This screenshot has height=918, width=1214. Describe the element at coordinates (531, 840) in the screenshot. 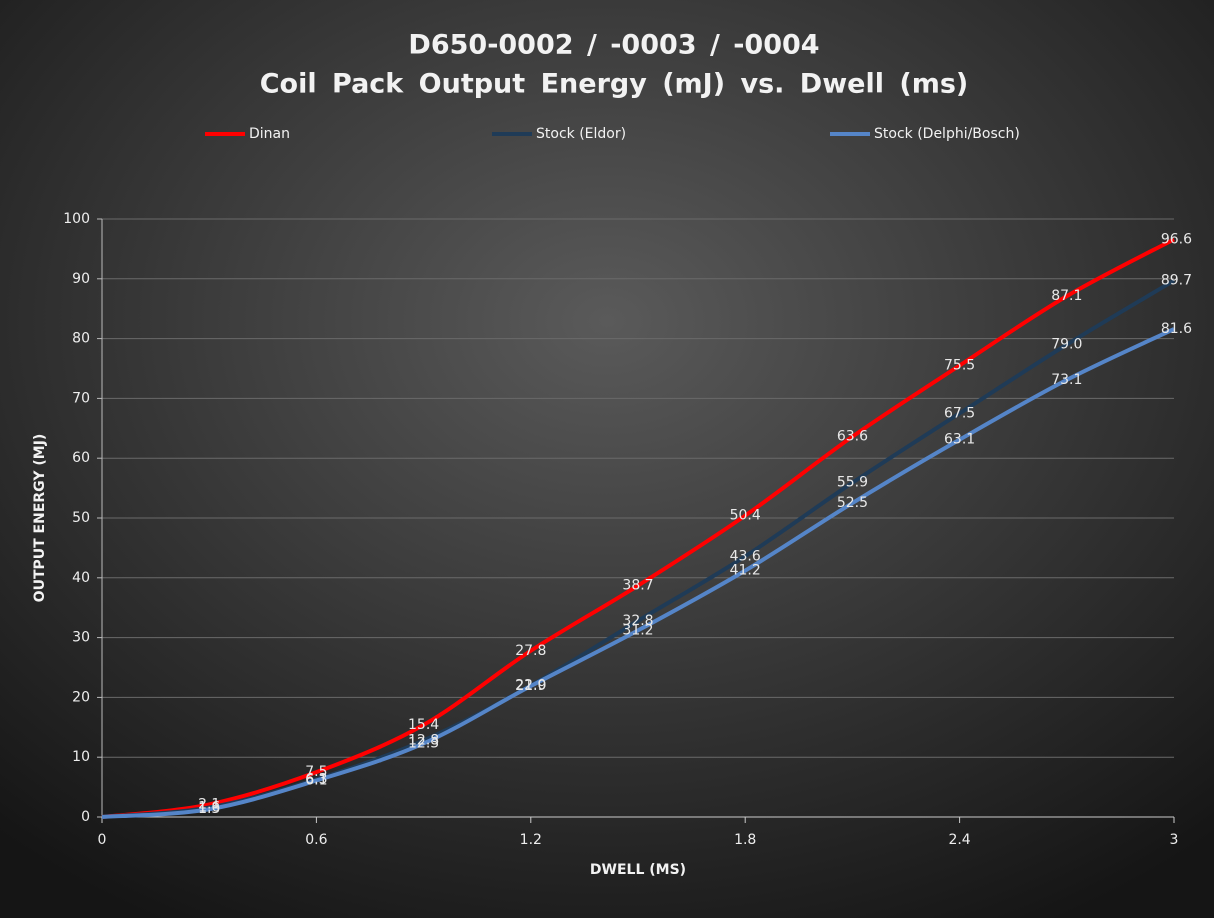

I see `x-tick-label: 1.2` at that location.